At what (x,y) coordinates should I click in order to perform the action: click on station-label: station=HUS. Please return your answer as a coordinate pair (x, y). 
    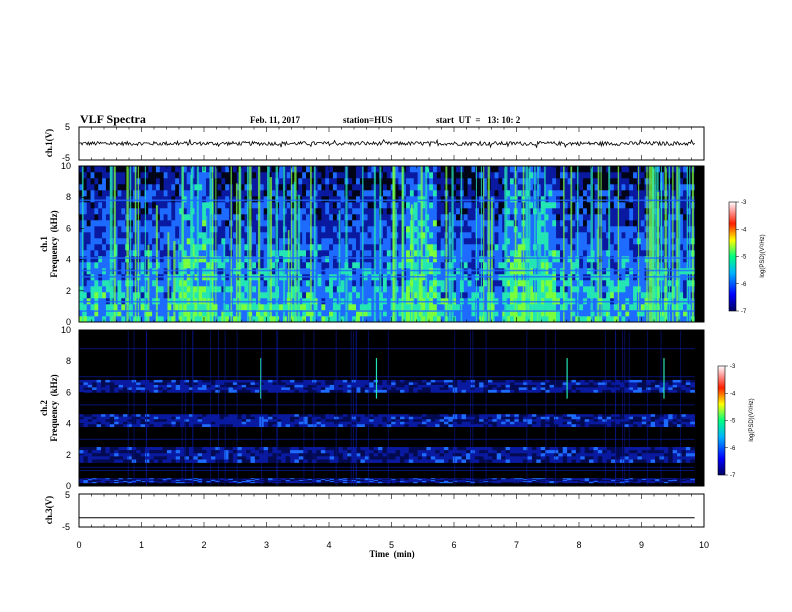
    Looking at the image, I should click on (368, 120).